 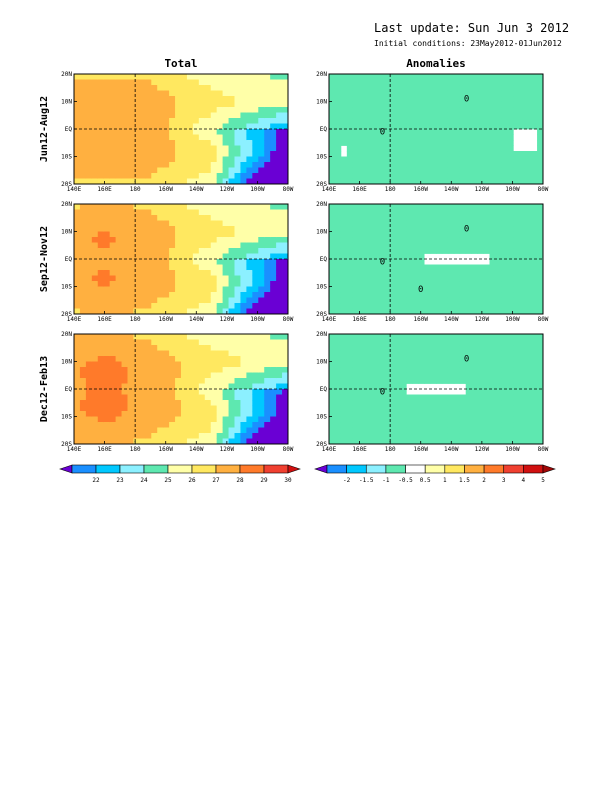 What do you see at coordinates (321, 417) in the screenshot?
I see `y-tick-label: 10S` at bounding box center [321, 417].